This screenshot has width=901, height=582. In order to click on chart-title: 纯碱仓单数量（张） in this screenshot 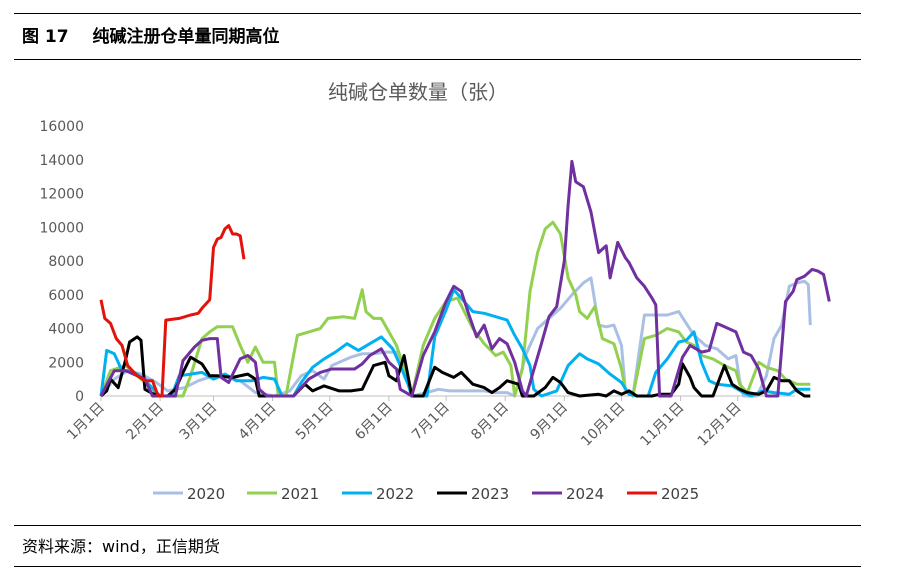, I will do `click(418, 92)`.